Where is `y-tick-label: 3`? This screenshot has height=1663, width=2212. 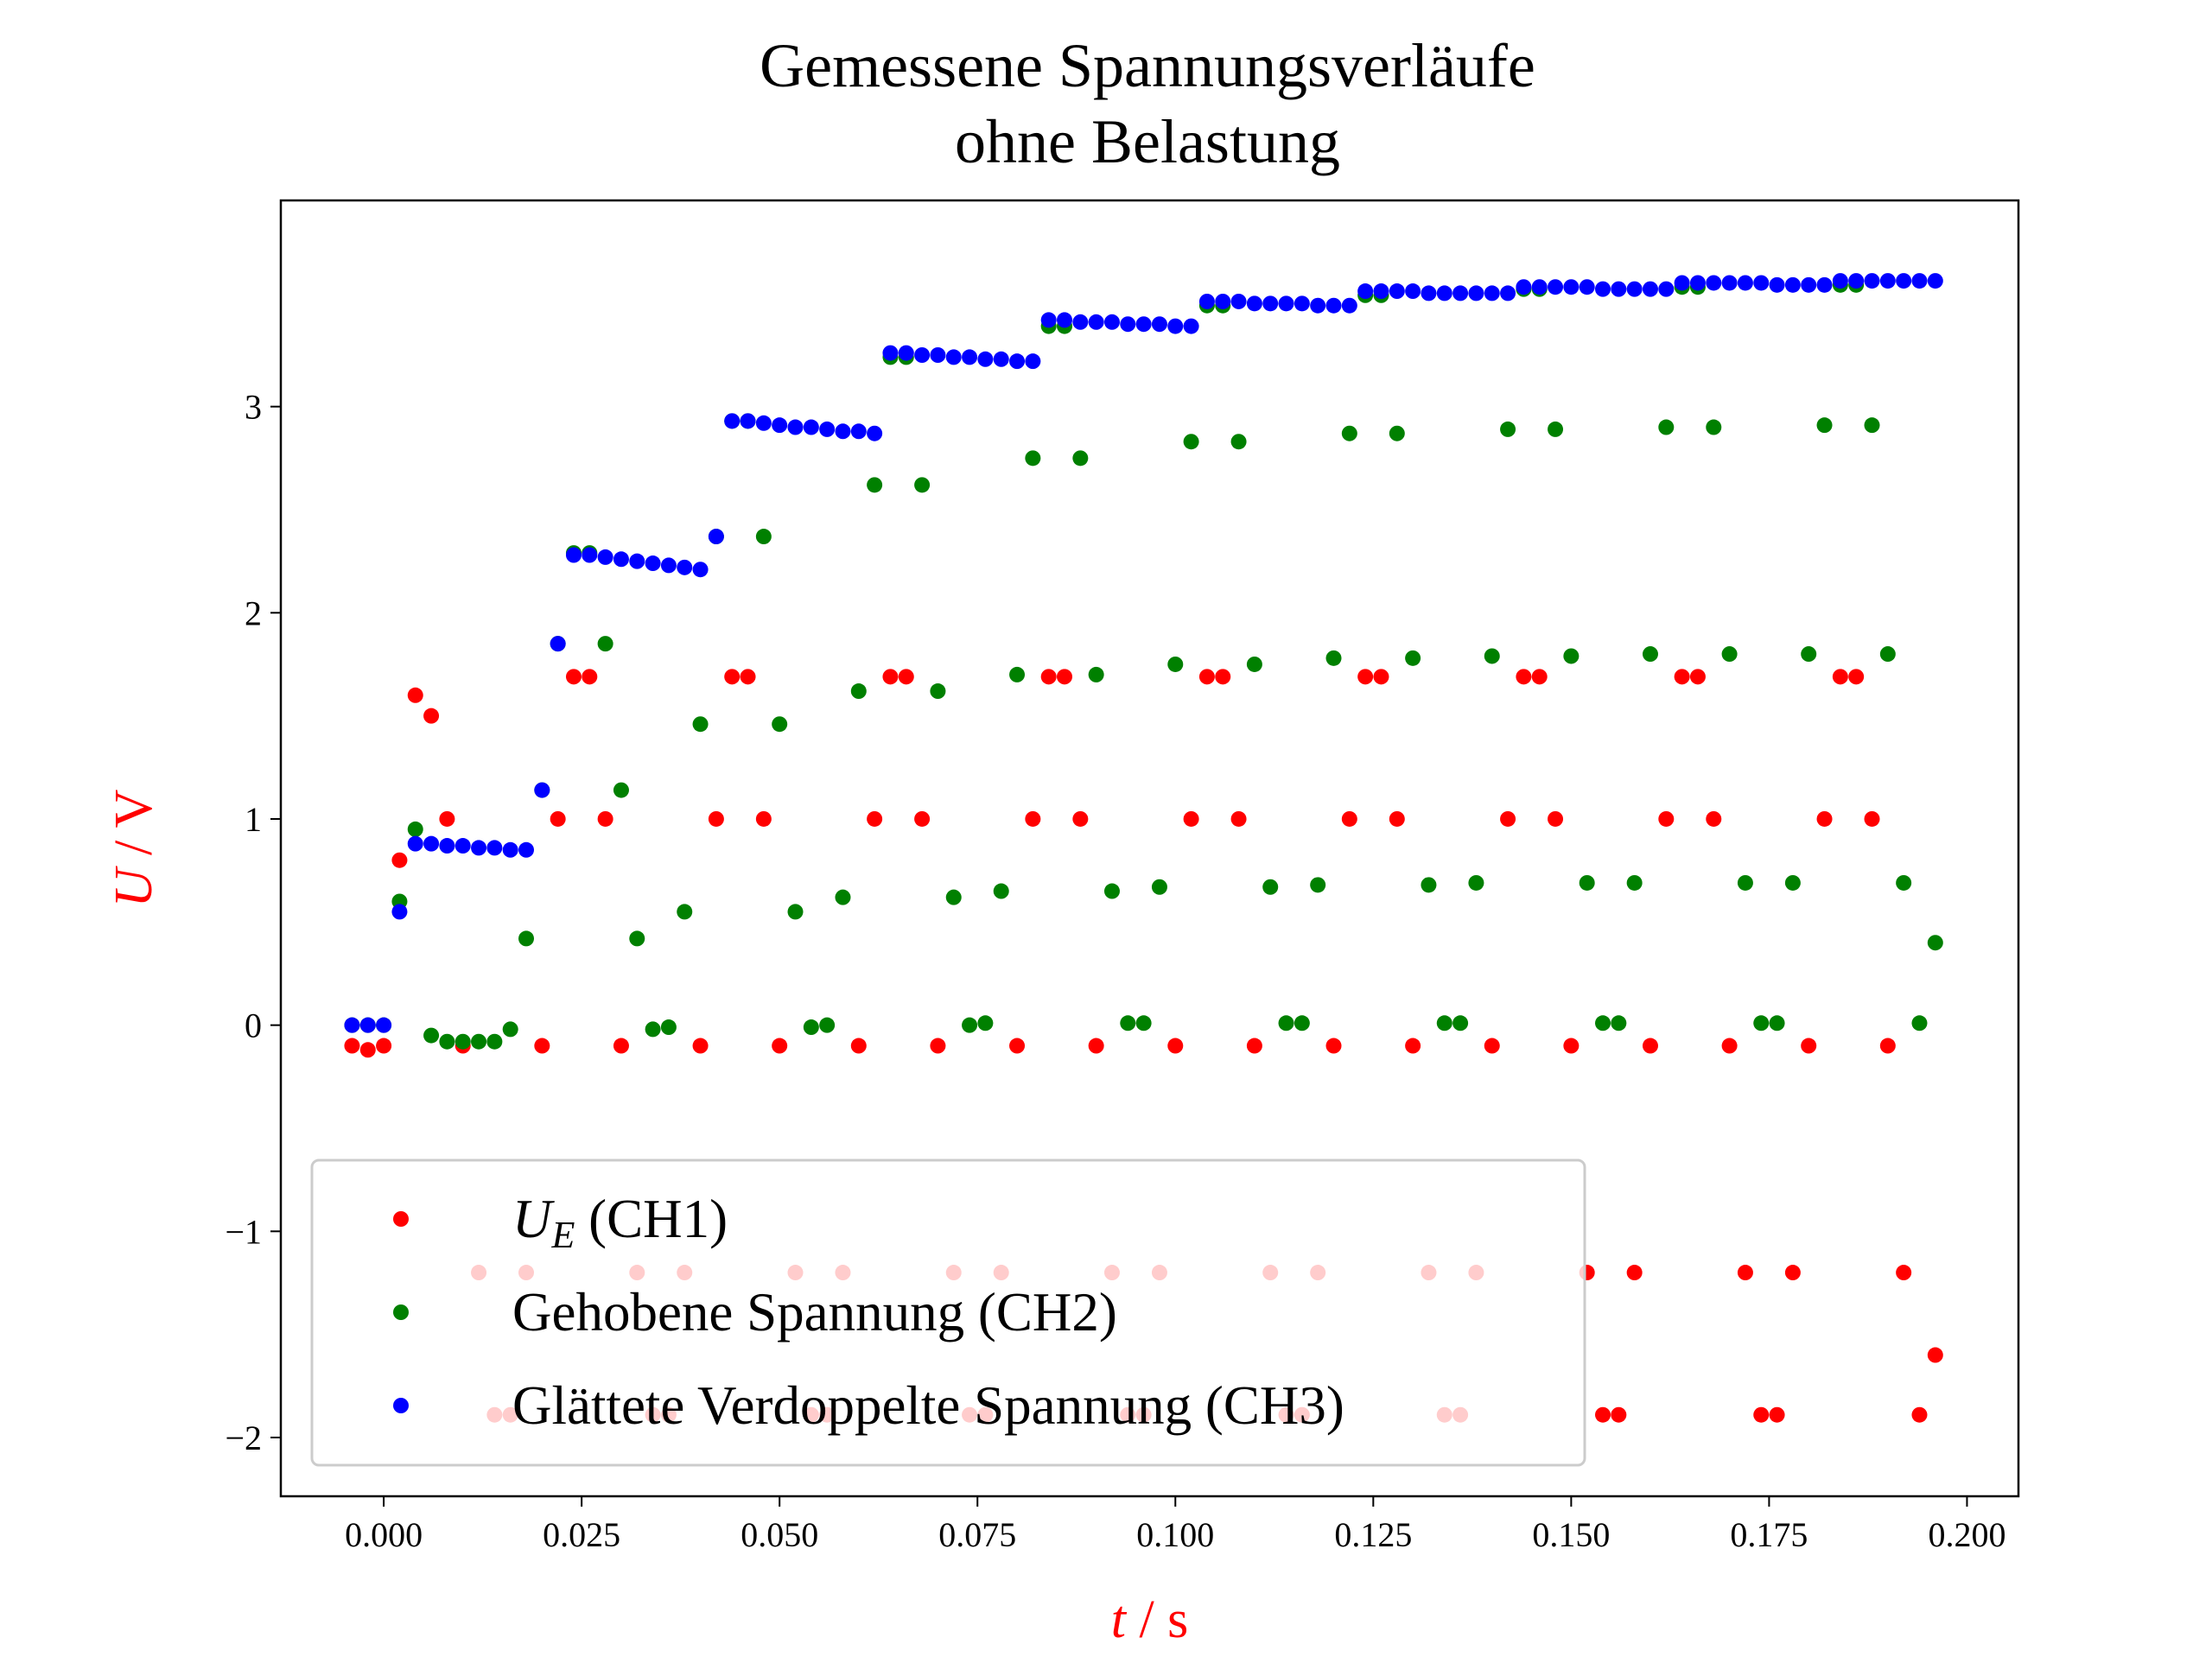
y-tick-label: 3 is located at coordinates (253, 408).